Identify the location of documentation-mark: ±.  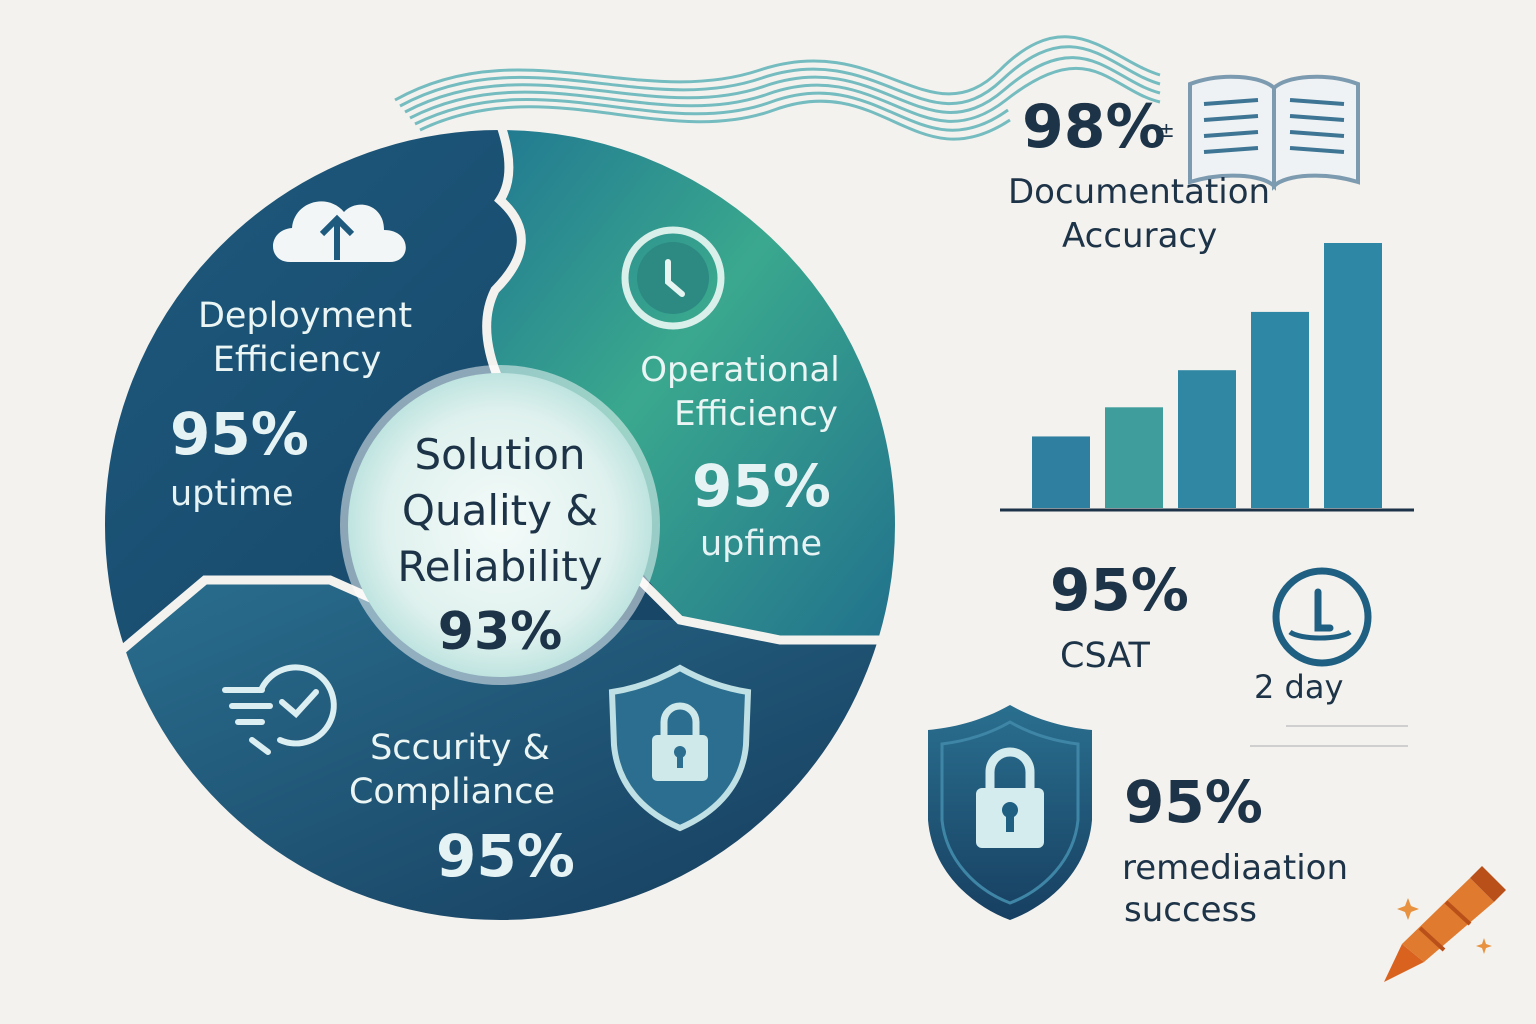
(1166, 130).